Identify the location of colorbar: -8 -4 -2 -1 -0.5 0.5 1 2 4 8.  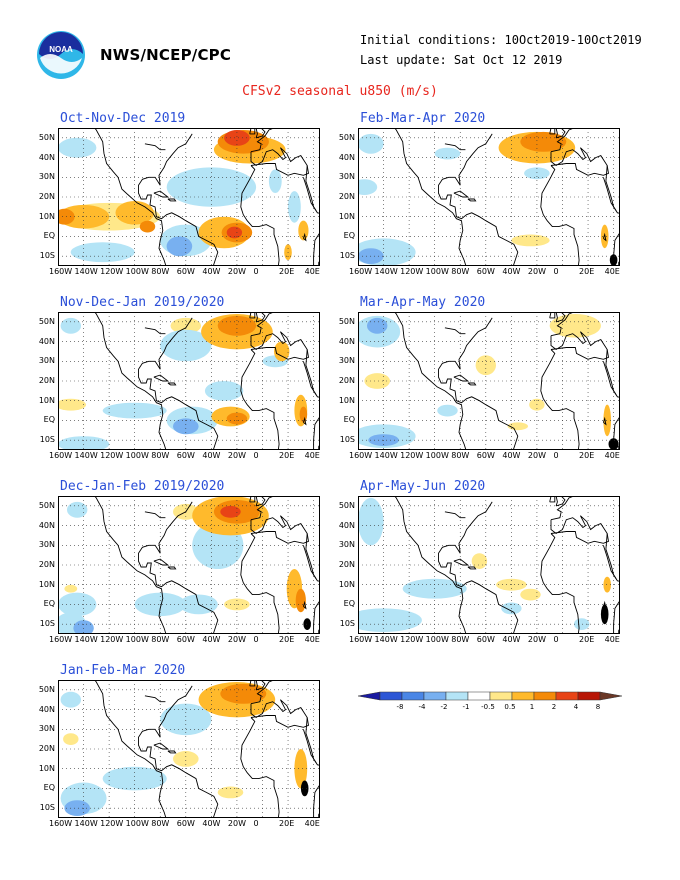
(490, 701).